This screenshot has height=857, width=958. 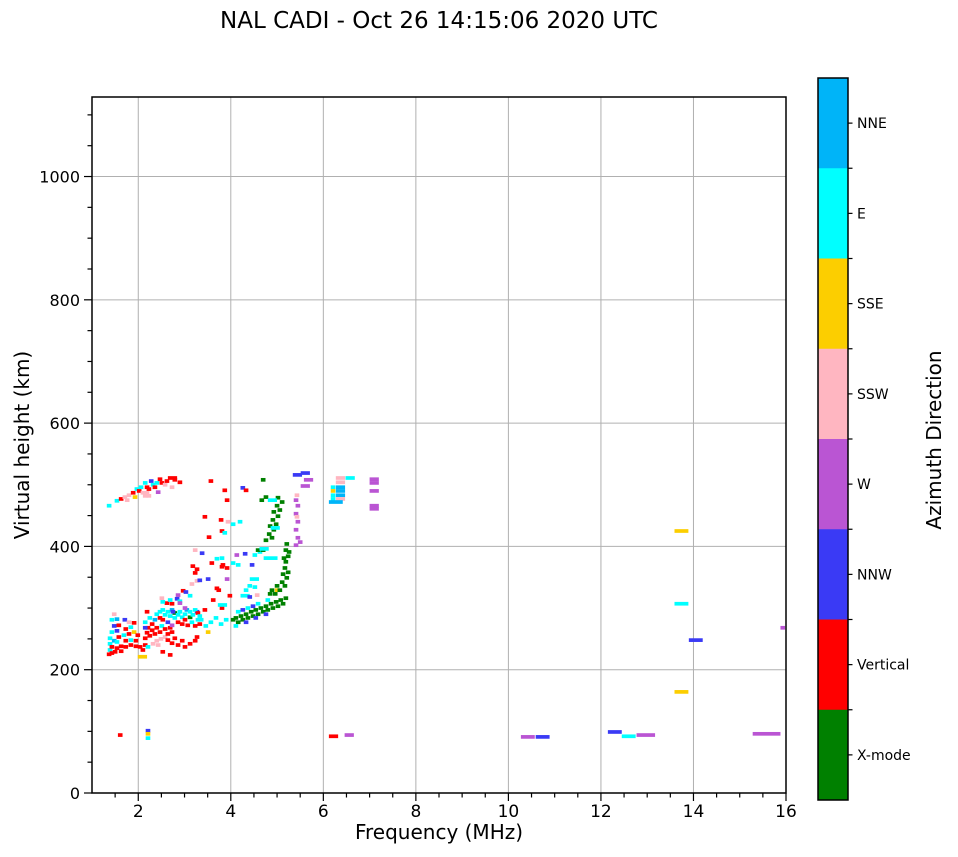 What do you see at coordinates (833, 213) in the screenshot?
I see `colorbar-segment-e` at bounding box center [833, 213].